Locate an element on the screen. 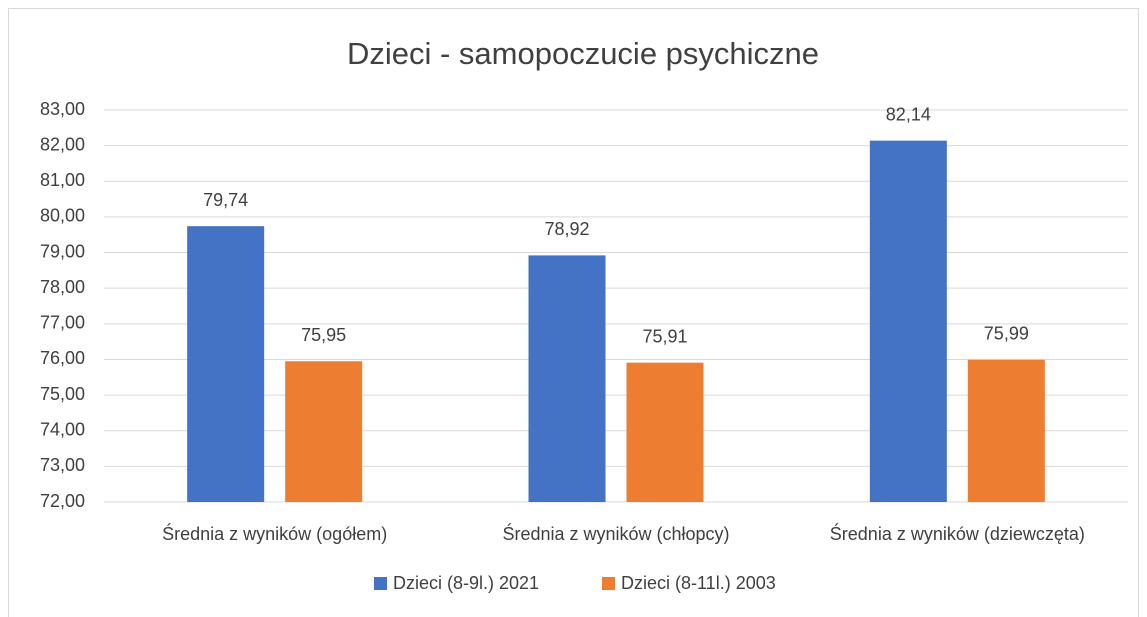 This screenshot has height=617, width=1147. data-label: 79,74 is located at coordinates (225, 200).